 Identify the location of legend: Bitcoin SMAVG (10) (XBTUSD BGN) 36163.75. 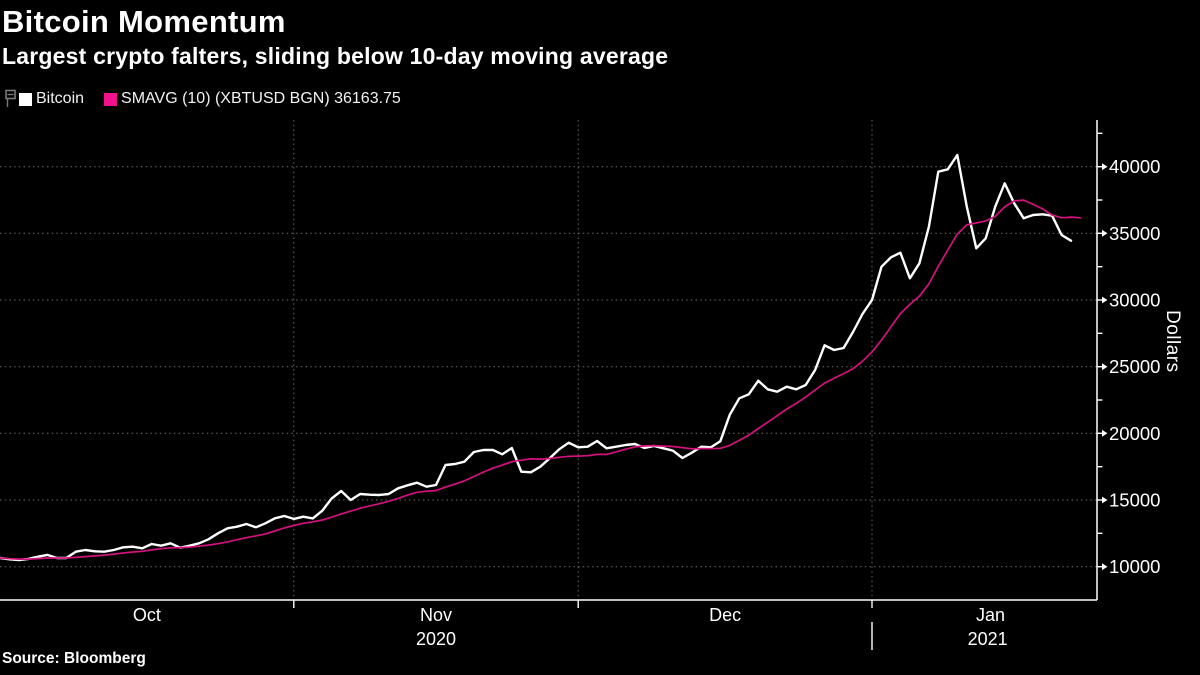
(212, 99).